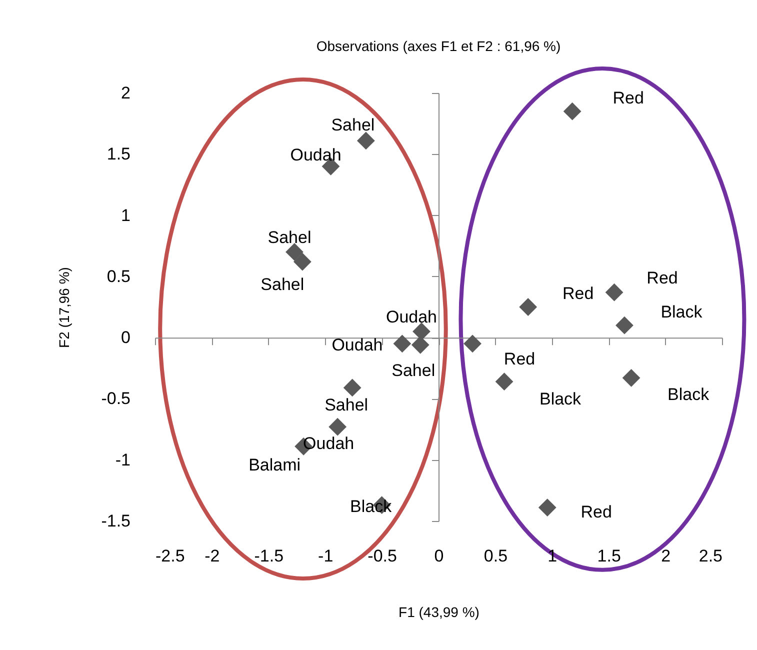 This screenshot has height=650, width=757. I want to click on y-tick-label: 1, so click(125, 215).